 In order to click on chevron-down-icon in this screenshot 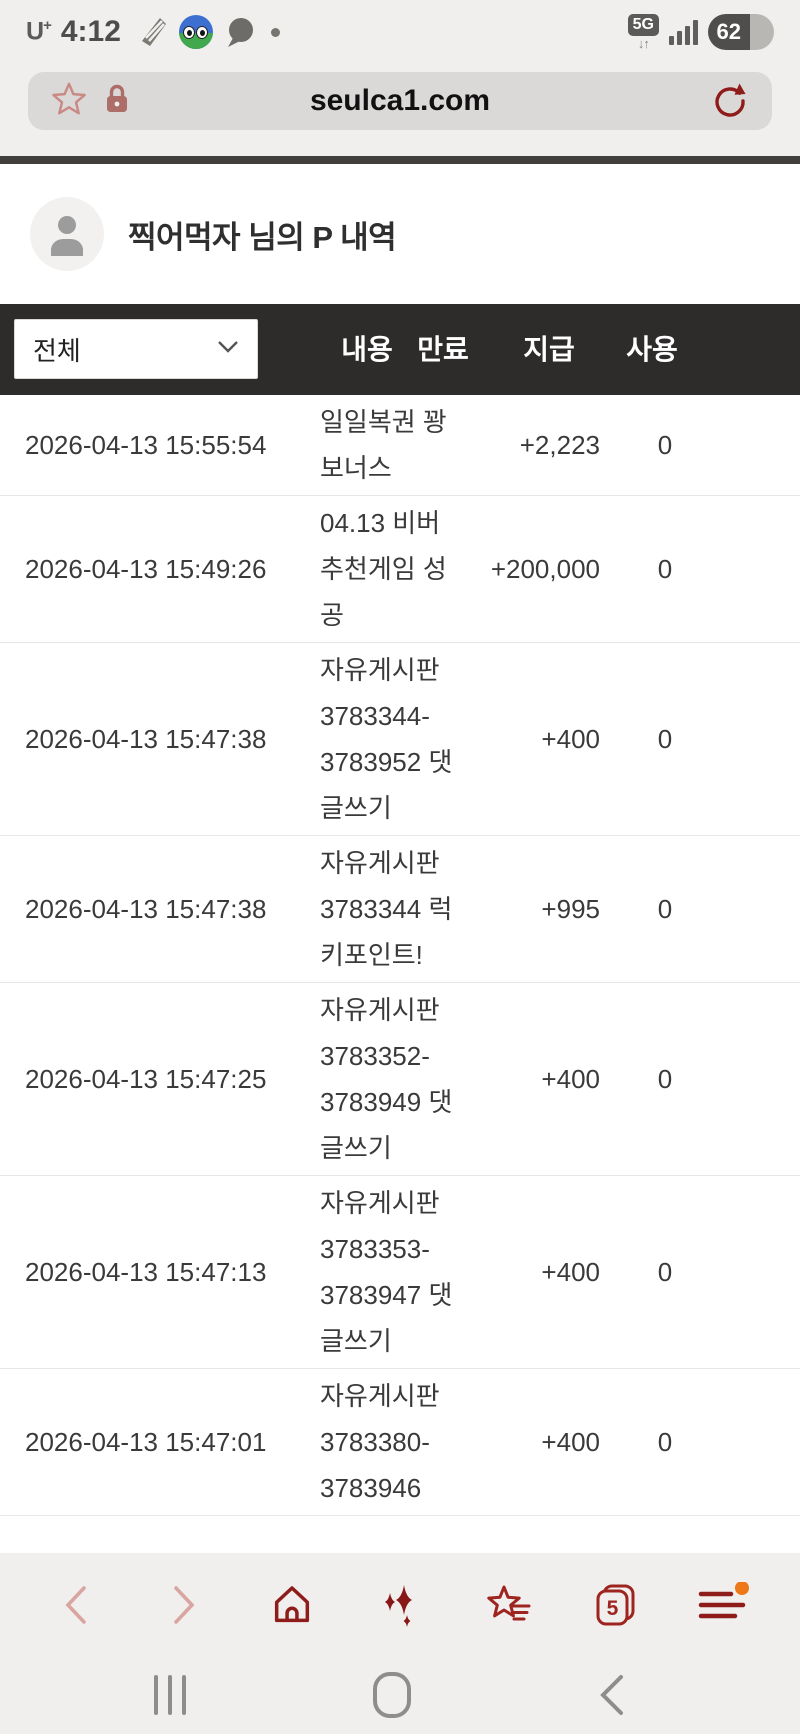, I will do `click(228, 349)`.